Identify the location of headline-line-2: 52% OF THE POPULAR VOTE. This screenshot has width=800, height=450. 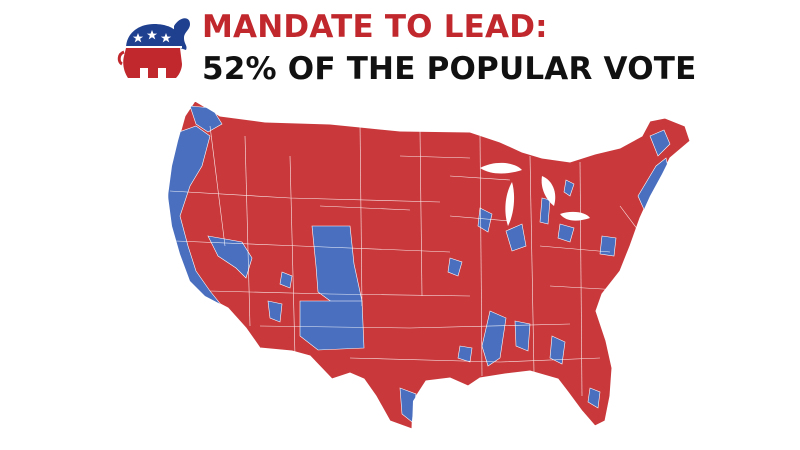
(449, 69).